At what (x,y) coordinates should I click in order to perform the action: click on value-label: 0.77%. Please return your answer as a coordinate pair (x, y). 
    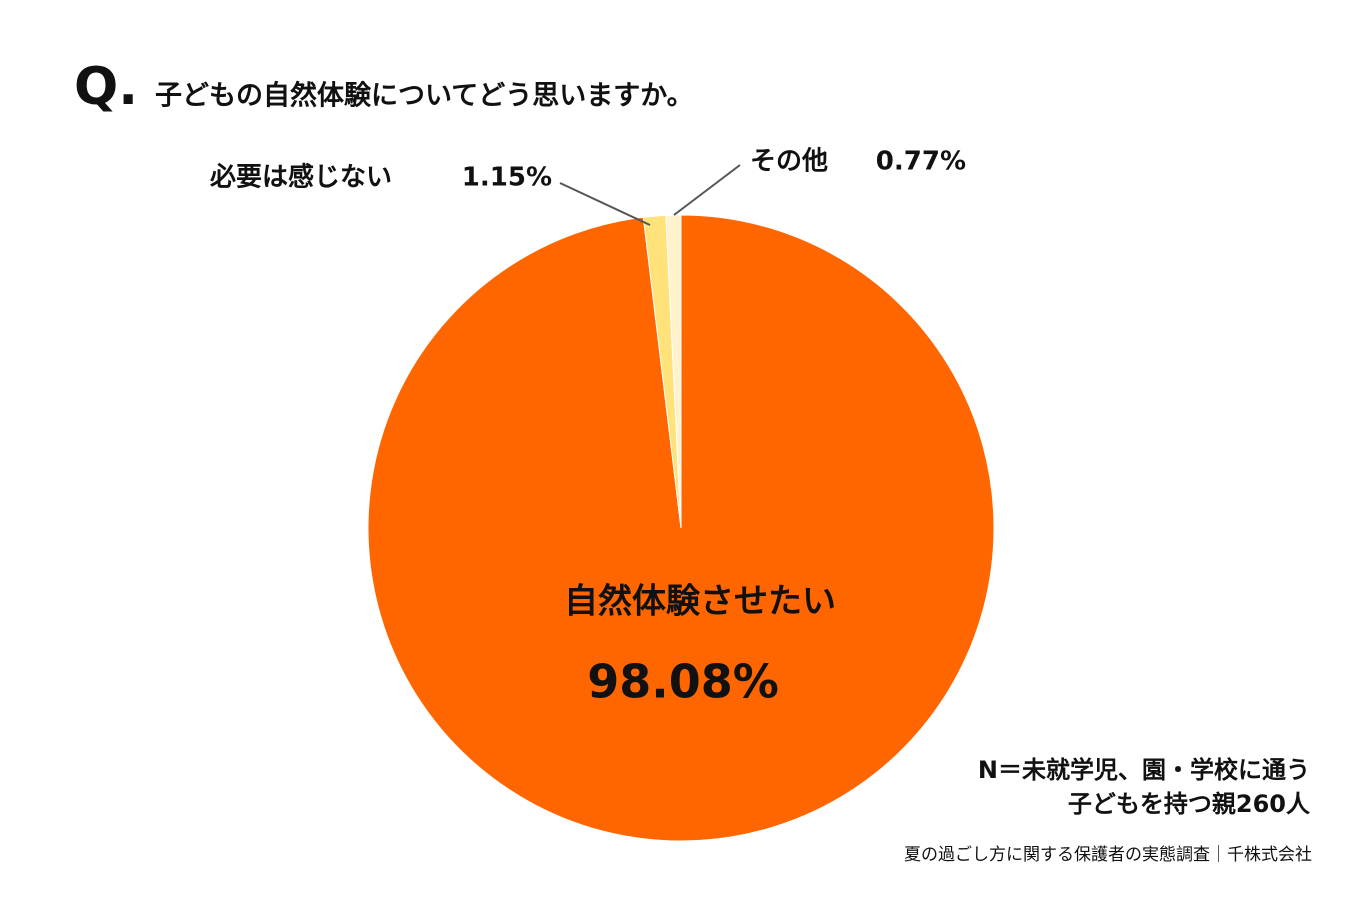
    Looking at the image, I should click on (921, 162).